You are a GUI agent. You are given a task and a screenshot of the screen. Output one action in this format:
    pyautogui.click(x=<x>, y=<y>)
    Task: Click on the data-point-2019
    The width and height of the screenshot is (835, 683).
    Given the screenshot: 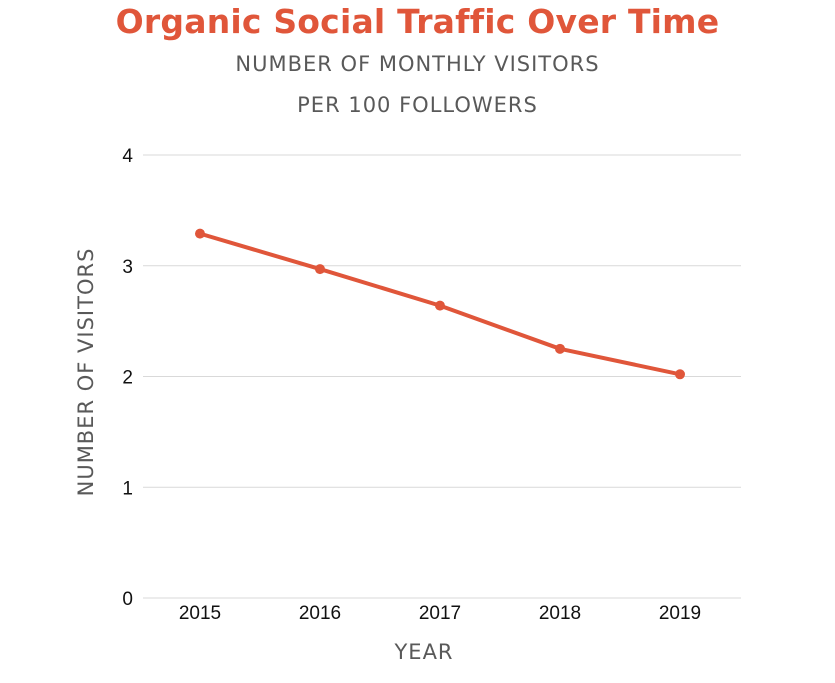 What is the action you would take?
    pyautogui.click(x=680, y=374)
    